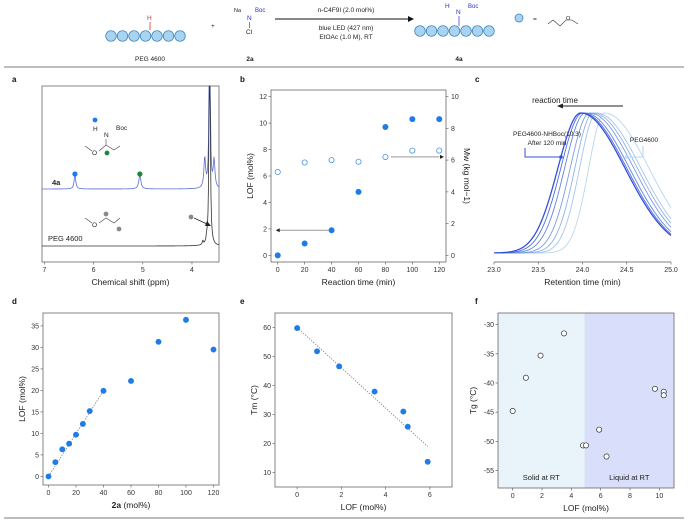  I want to click on panel-label-a: a, so click(14, 79).